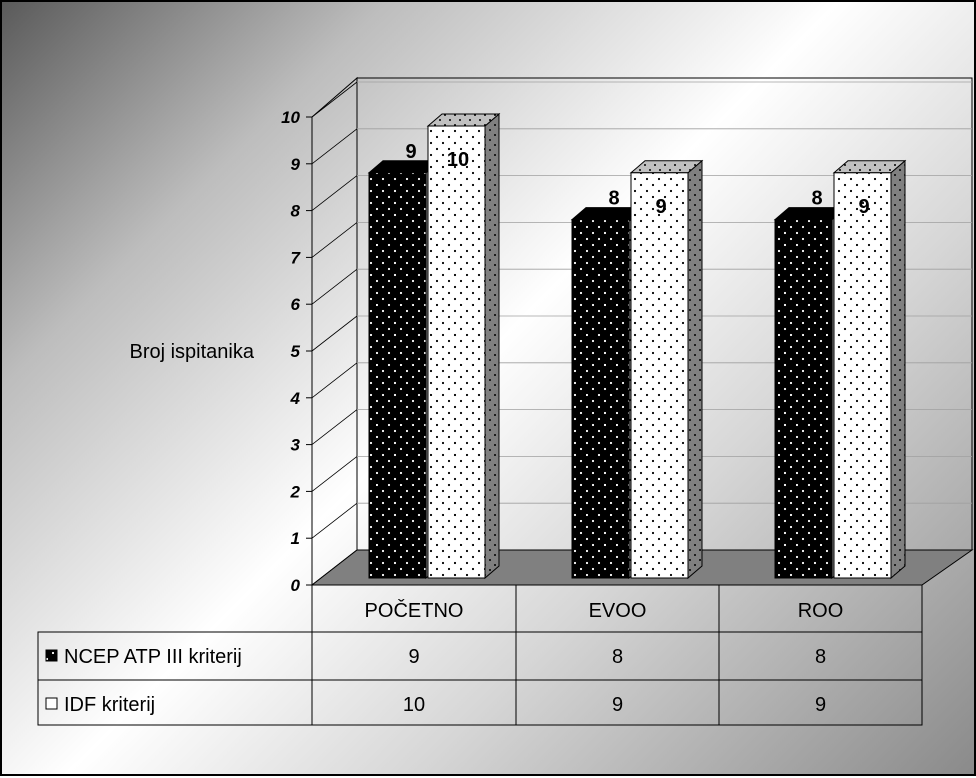 Image resolution: width=976 pixels, height=778 pixels. I want to click on legend-entry: NCEP ATP III kriterij, so click(153, 657).